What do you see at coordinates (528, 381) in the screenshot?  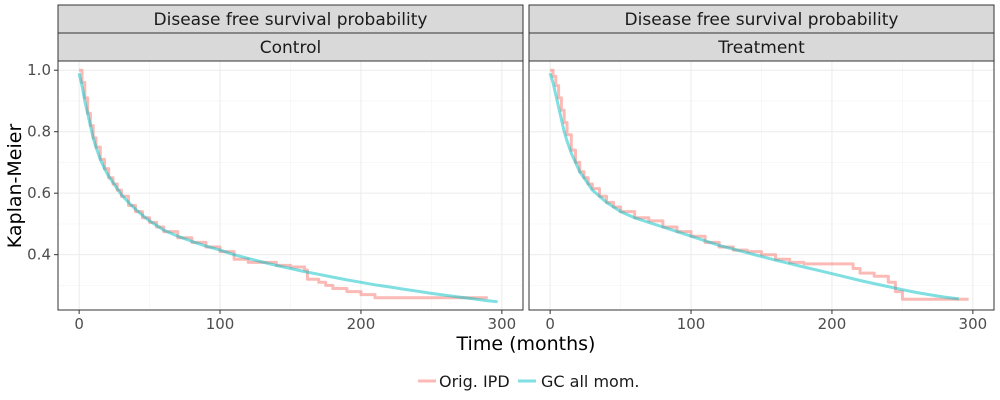 I see `legend: Orig. IPD GC all mom.` at bounding box center [528, 381].